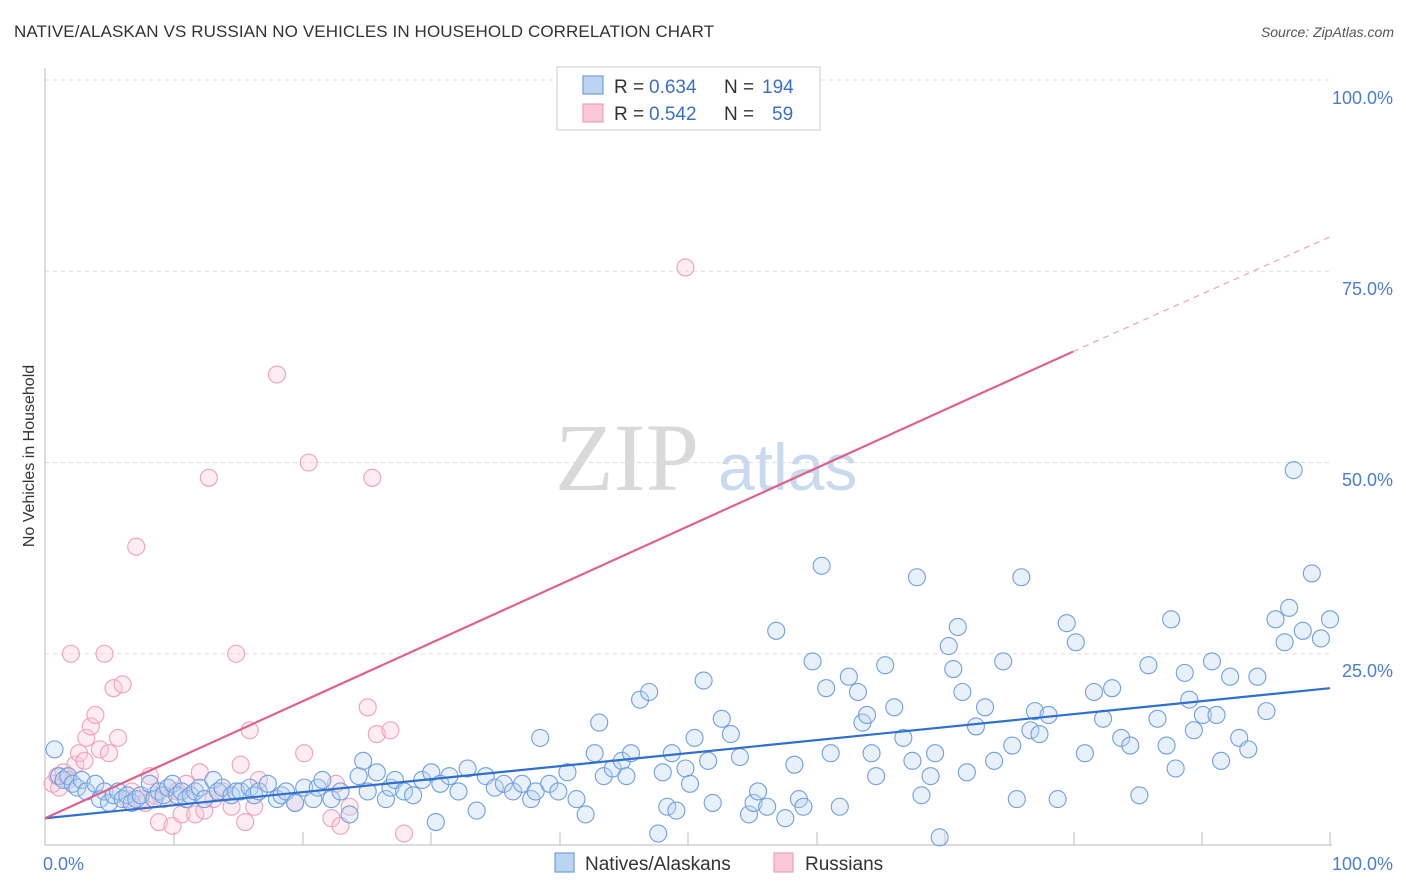 This screenshot has width=1406, height=892. Describe the element at coordinates (29, 456) in the screenshot. I see `y-axis-label: No Vehicles in Household` at that location.